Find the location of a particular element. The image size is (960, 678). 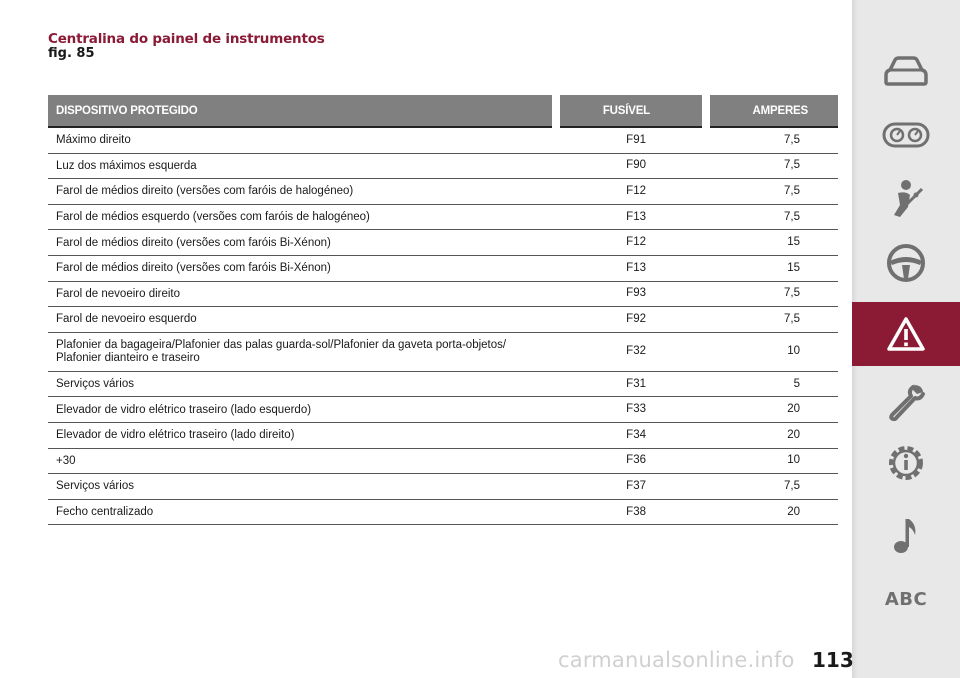

fuse-cell: F91 is located at coordinates (631, 140).